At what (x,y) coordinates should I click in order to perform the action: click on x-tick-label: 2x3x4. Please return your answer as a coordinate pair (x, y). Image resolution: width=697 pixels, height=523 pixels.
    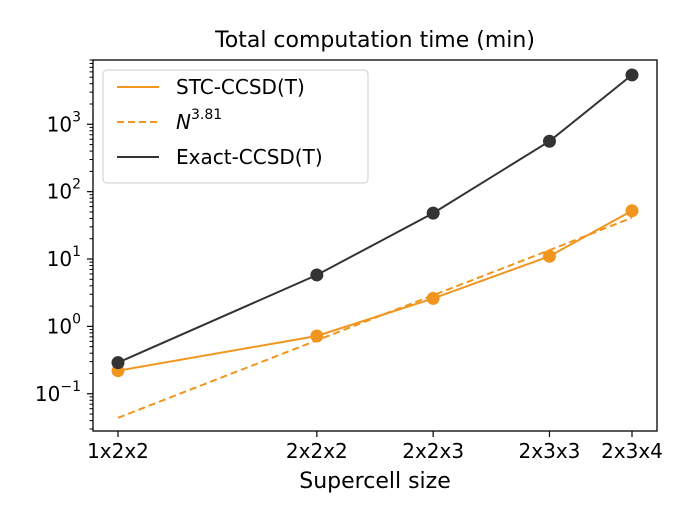
    Looking at the image, I should click on (632, 451).